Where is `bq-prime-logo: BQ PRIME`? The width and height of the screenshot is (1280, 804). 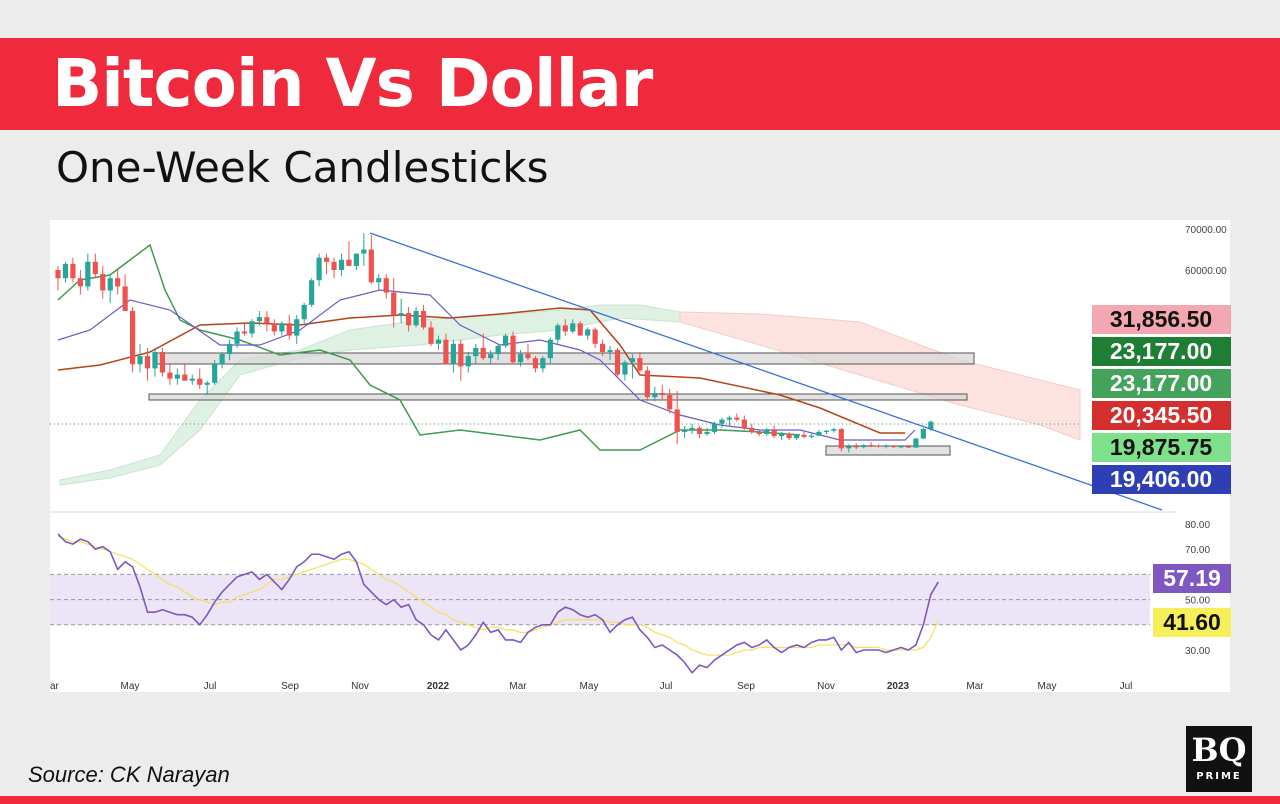
bq-prime-logo: BQ PRIME is located at coordinates (1219, 759).